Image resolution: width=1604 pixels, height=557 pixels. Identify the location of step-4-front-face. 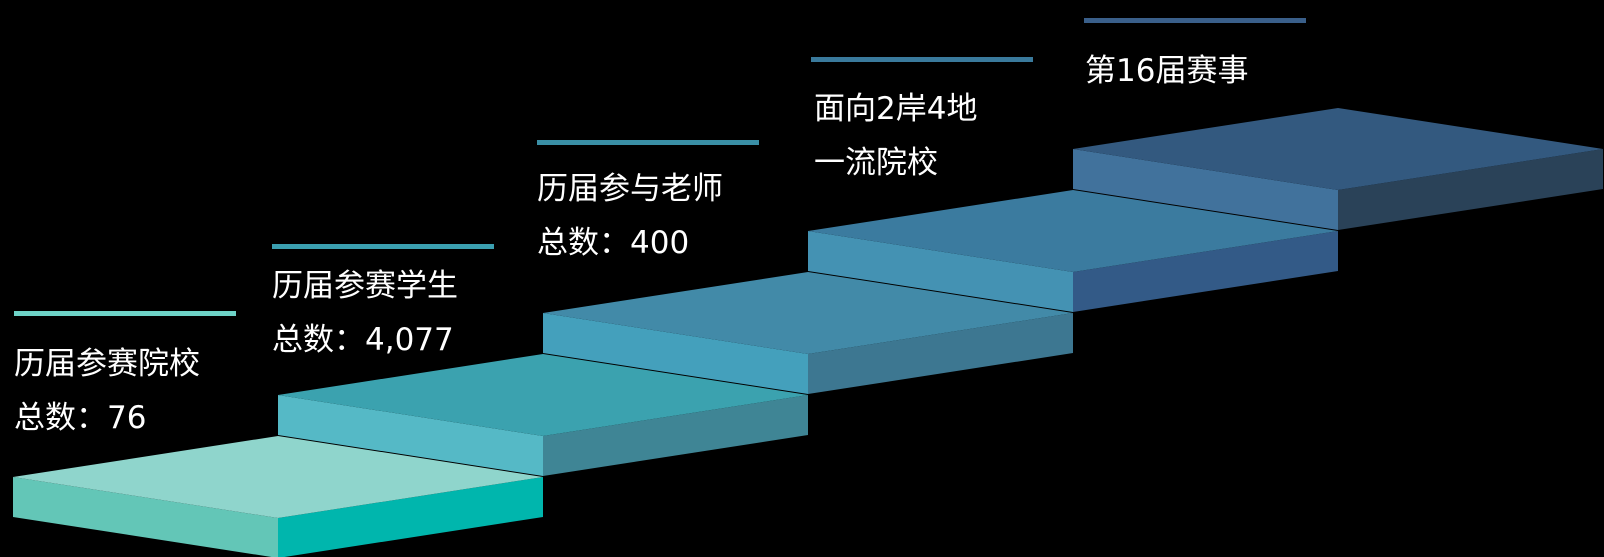
(940, 271).